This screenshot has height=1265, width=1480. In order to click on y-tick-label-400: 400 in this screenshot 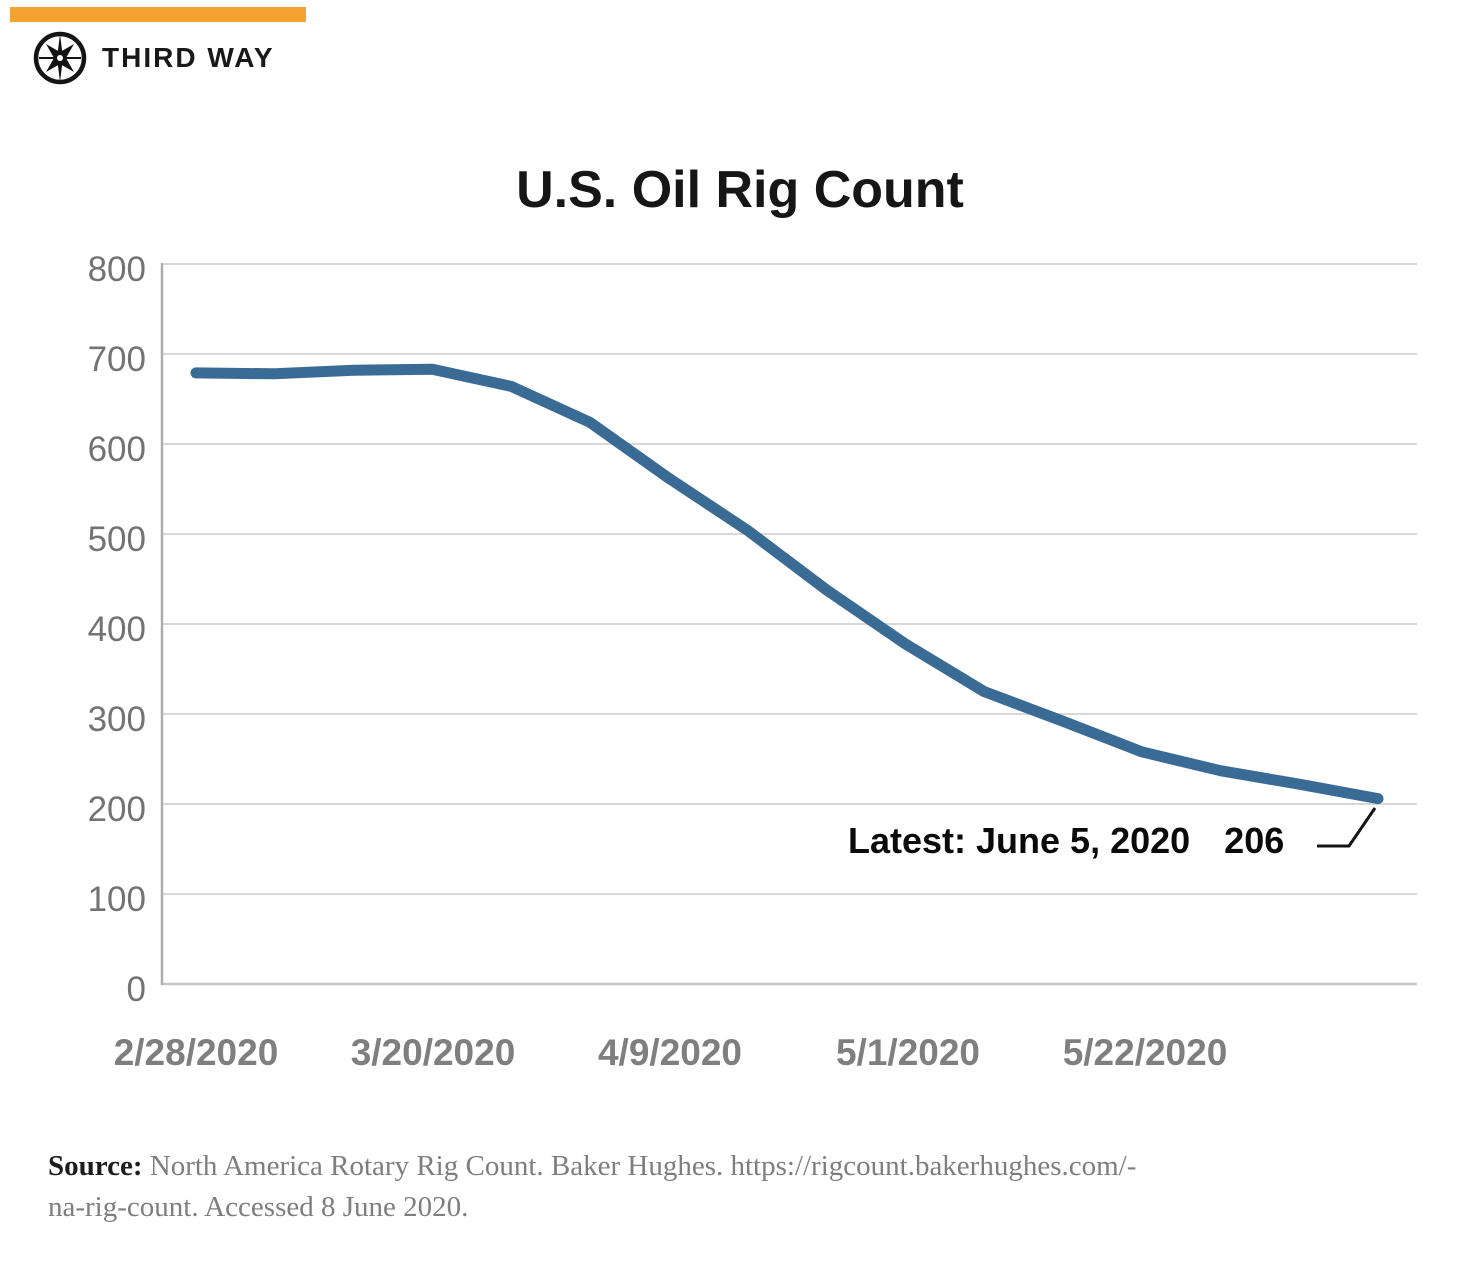, I will do `click(117, 629)`.